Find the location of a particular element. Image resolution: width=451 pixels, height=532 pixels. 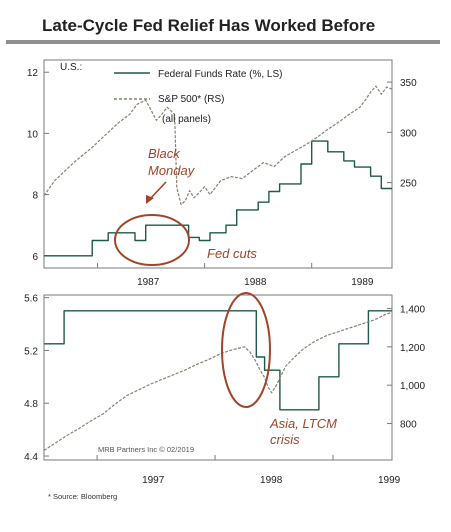

top-left-tick-label: 10 is located at coordinates (33, 134).